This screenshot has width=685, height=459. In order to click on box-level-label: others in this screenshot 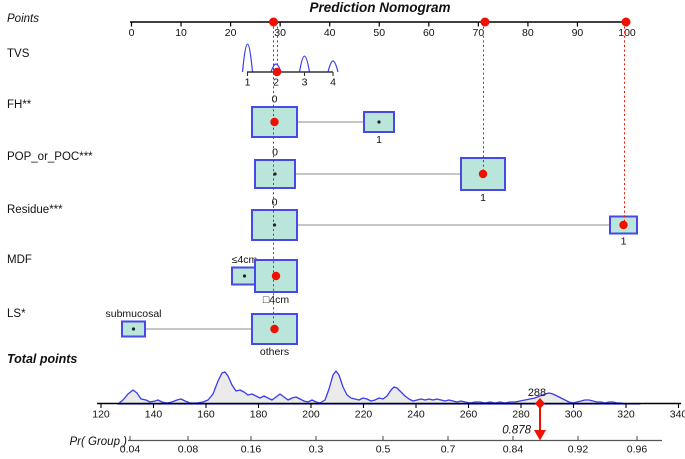, I will do `click(274, 352)`.